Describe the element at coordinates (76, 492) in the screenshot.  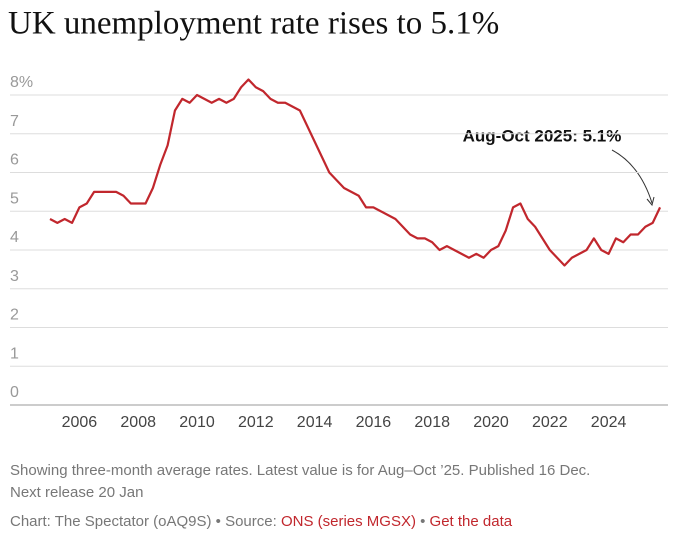
I see `note: Next release 20 Jan` at that location.